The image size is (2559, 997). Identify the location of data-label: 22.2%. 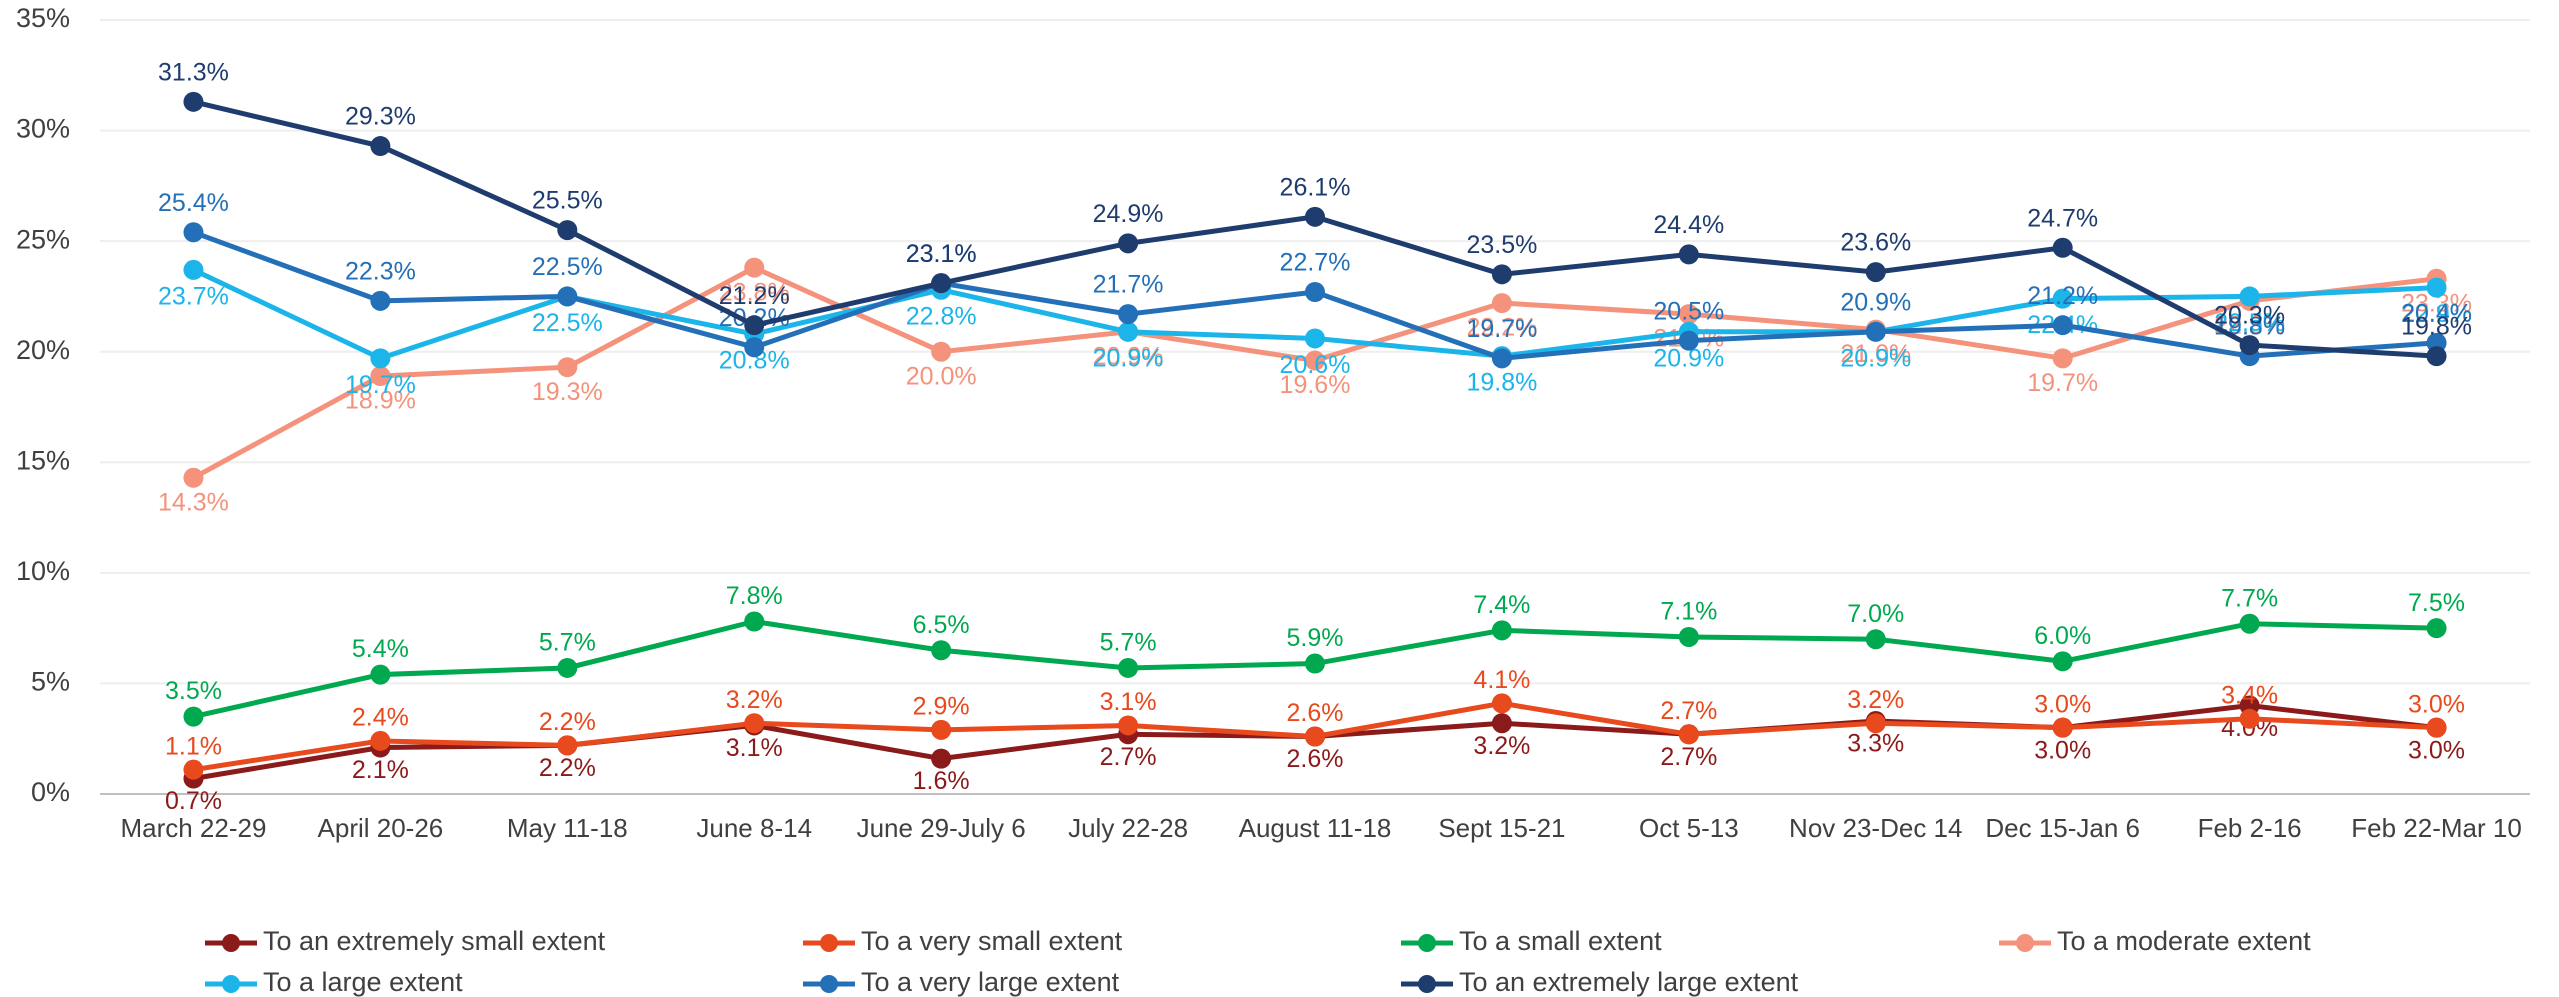
(1501, 328).